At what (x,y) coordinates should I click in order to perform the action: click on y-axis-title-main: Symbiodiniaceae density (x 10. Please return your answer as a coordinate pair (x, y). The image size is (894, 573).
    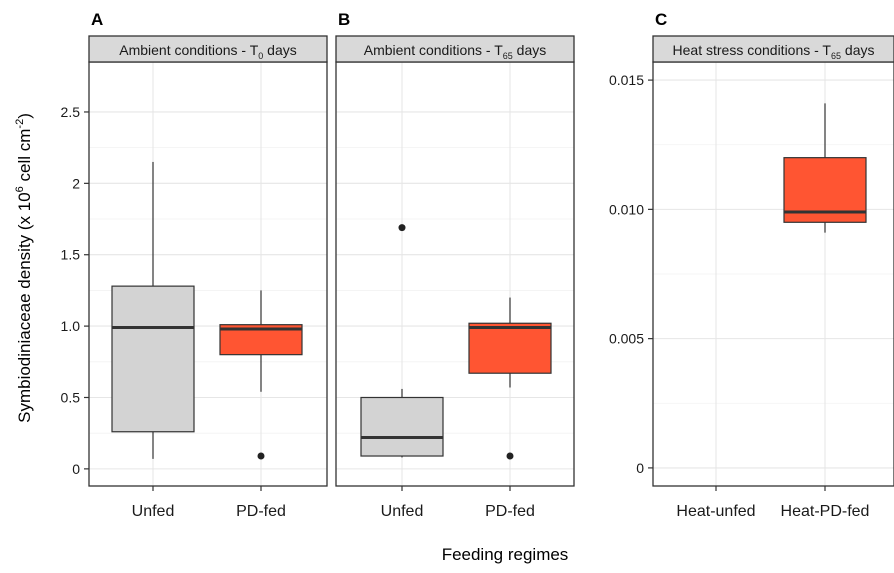
    Looking at the image, I should click on (24, 307).